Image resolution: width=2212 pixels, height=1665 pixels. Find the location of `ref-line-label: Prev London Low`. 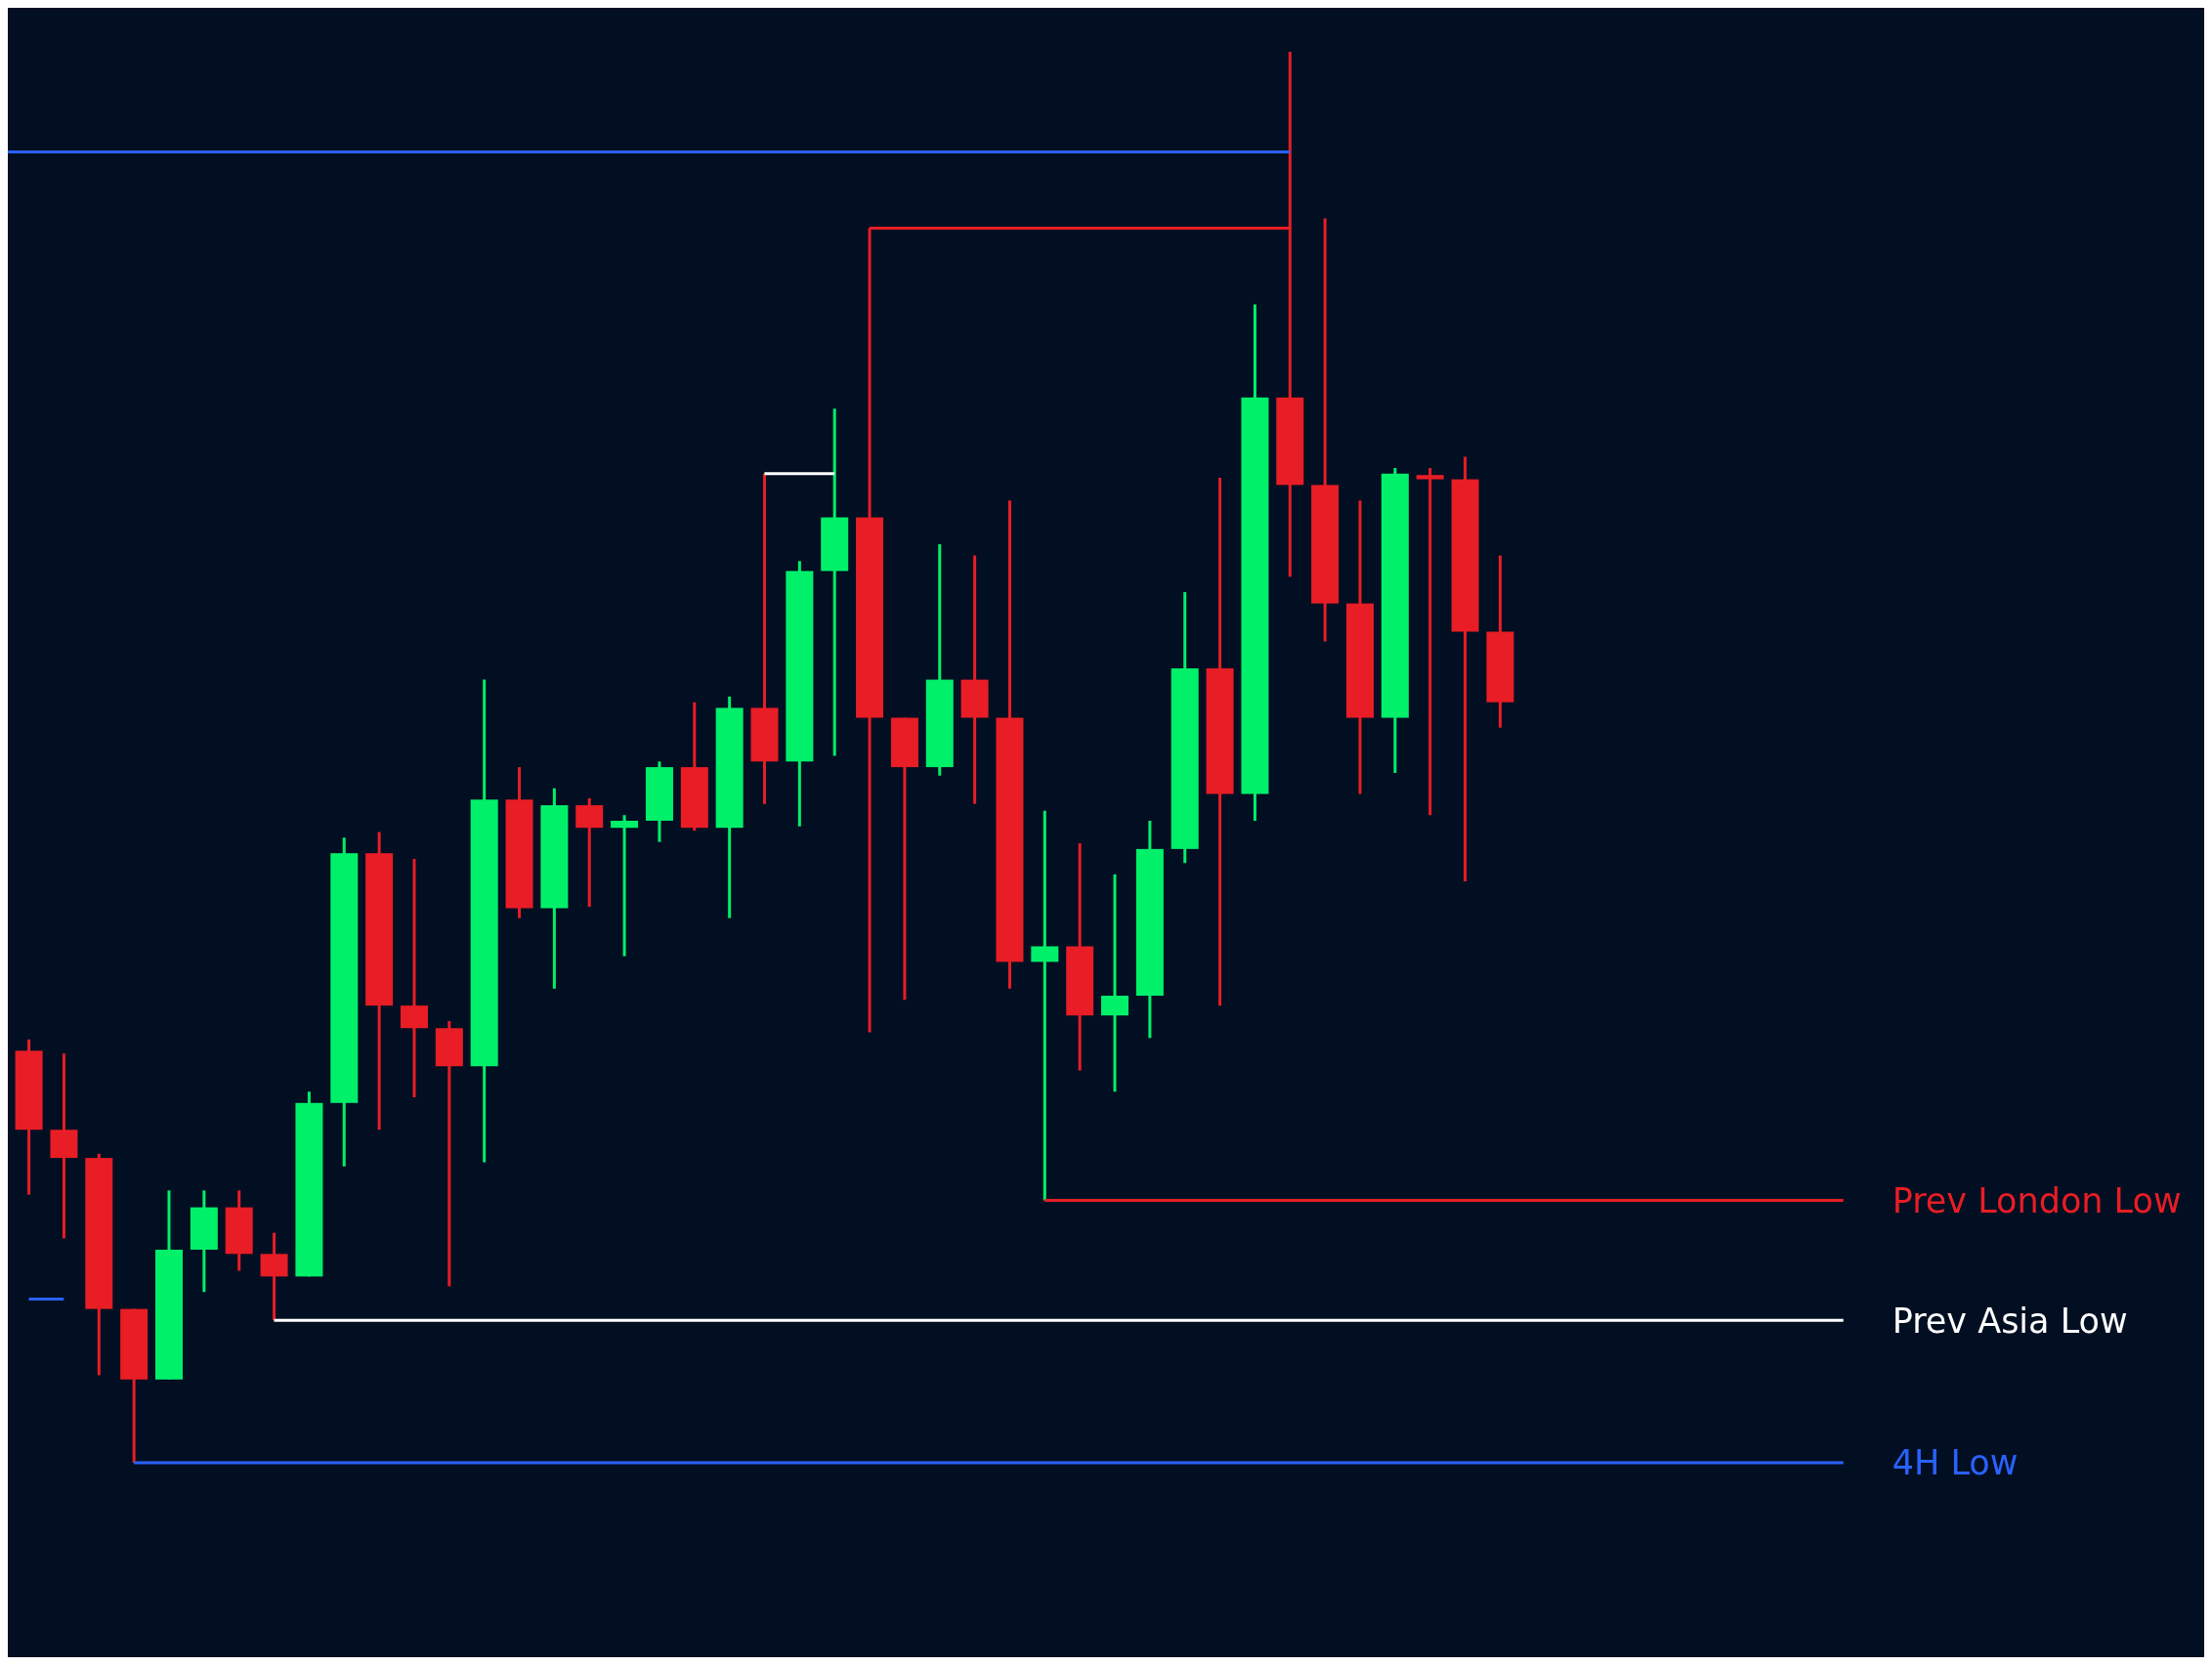

ref-line-label: Prev London Low is located at coordinates (2037, 1200).